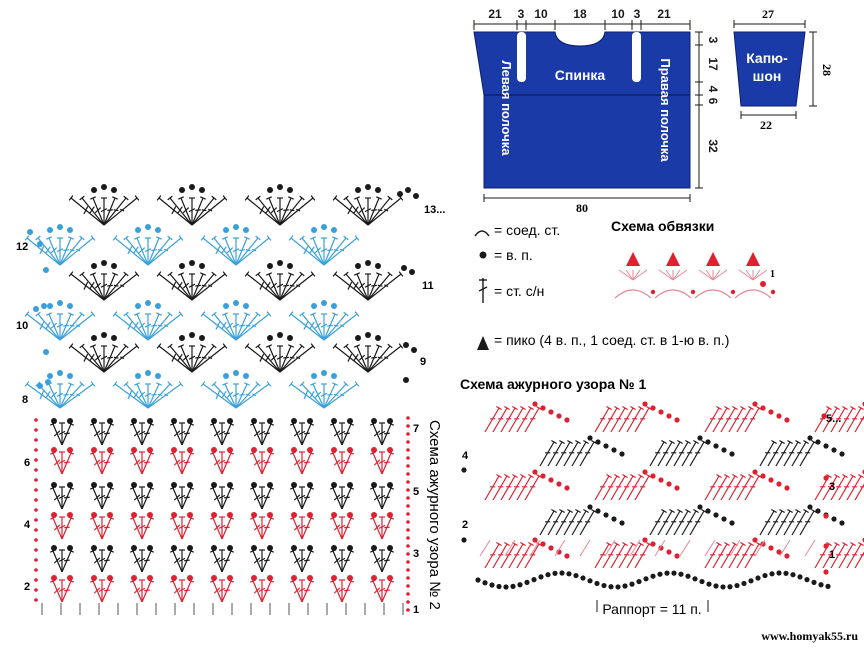 Image resolution: width=864 pixels, height=651 pixels. Describe the element at coordinates (483, 290) in the screenshot. I see `double-crochet-icon` at that location.